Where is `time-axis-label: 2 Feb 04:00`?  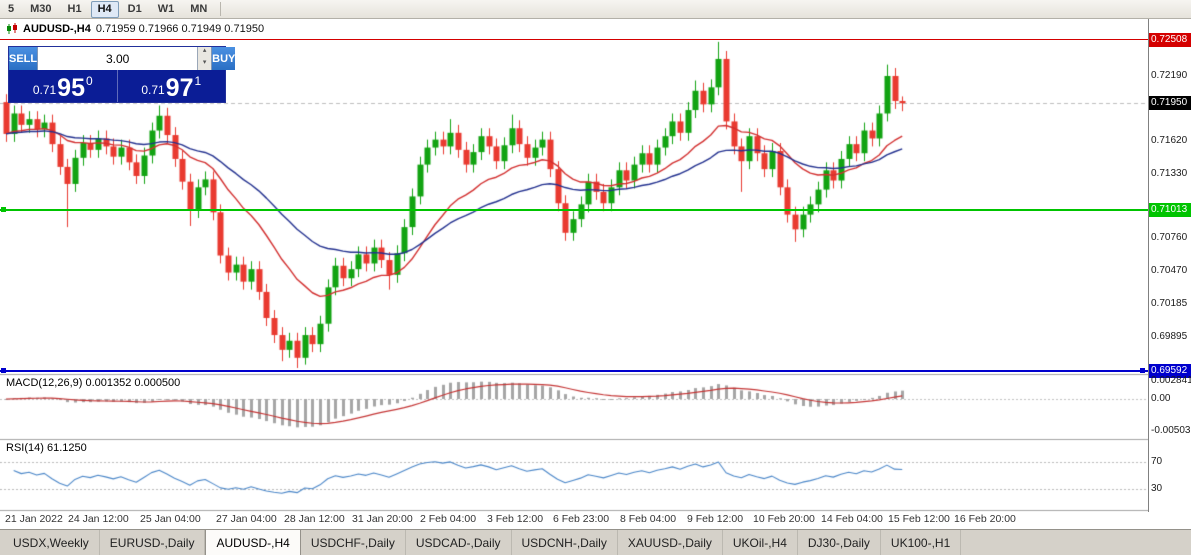
time-axis-label: 2 Feb 04:00 is located at coordinates (448, 519).